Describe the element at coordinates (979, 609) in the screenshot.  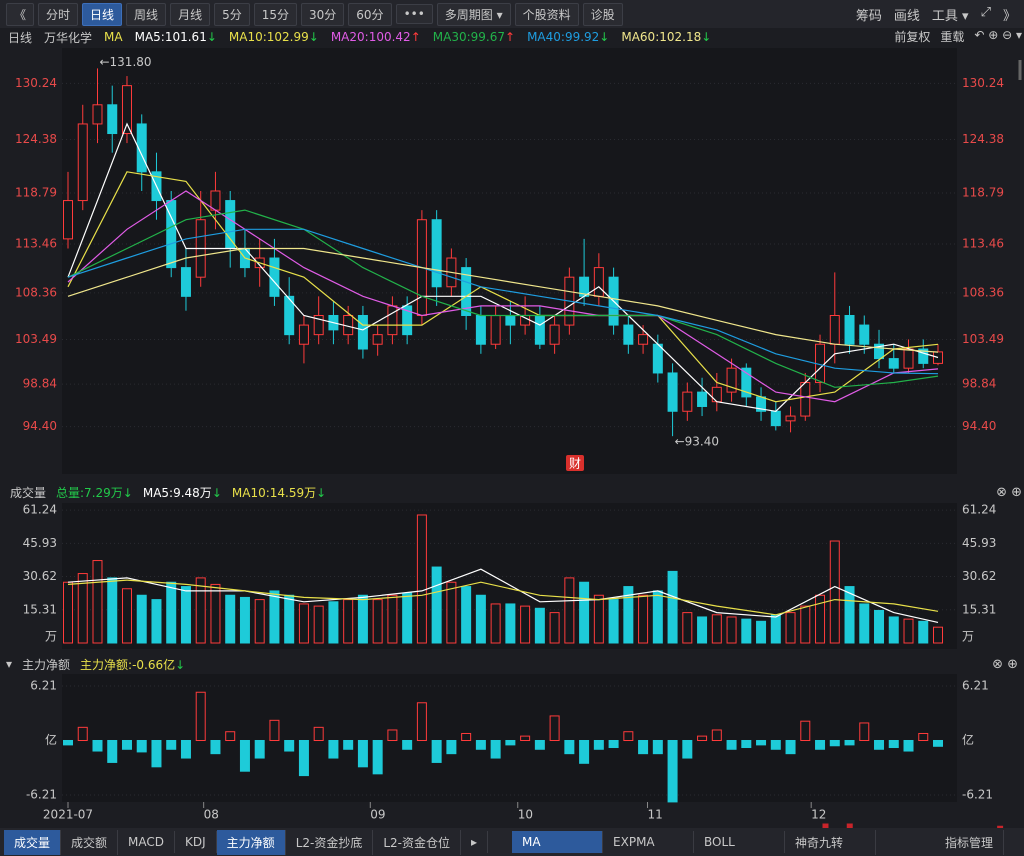
I see `y-tick-label: 15.31` at that location.